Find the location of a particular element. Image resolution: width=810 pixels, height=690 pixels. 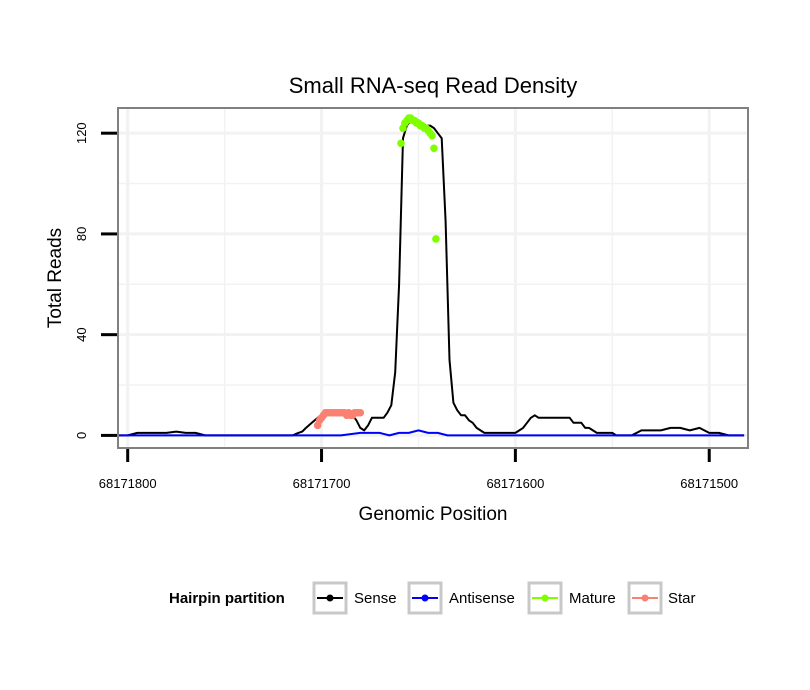

x-axis: 68171800 68171700 68171600 68171500 is located at coordinates (418, 470).